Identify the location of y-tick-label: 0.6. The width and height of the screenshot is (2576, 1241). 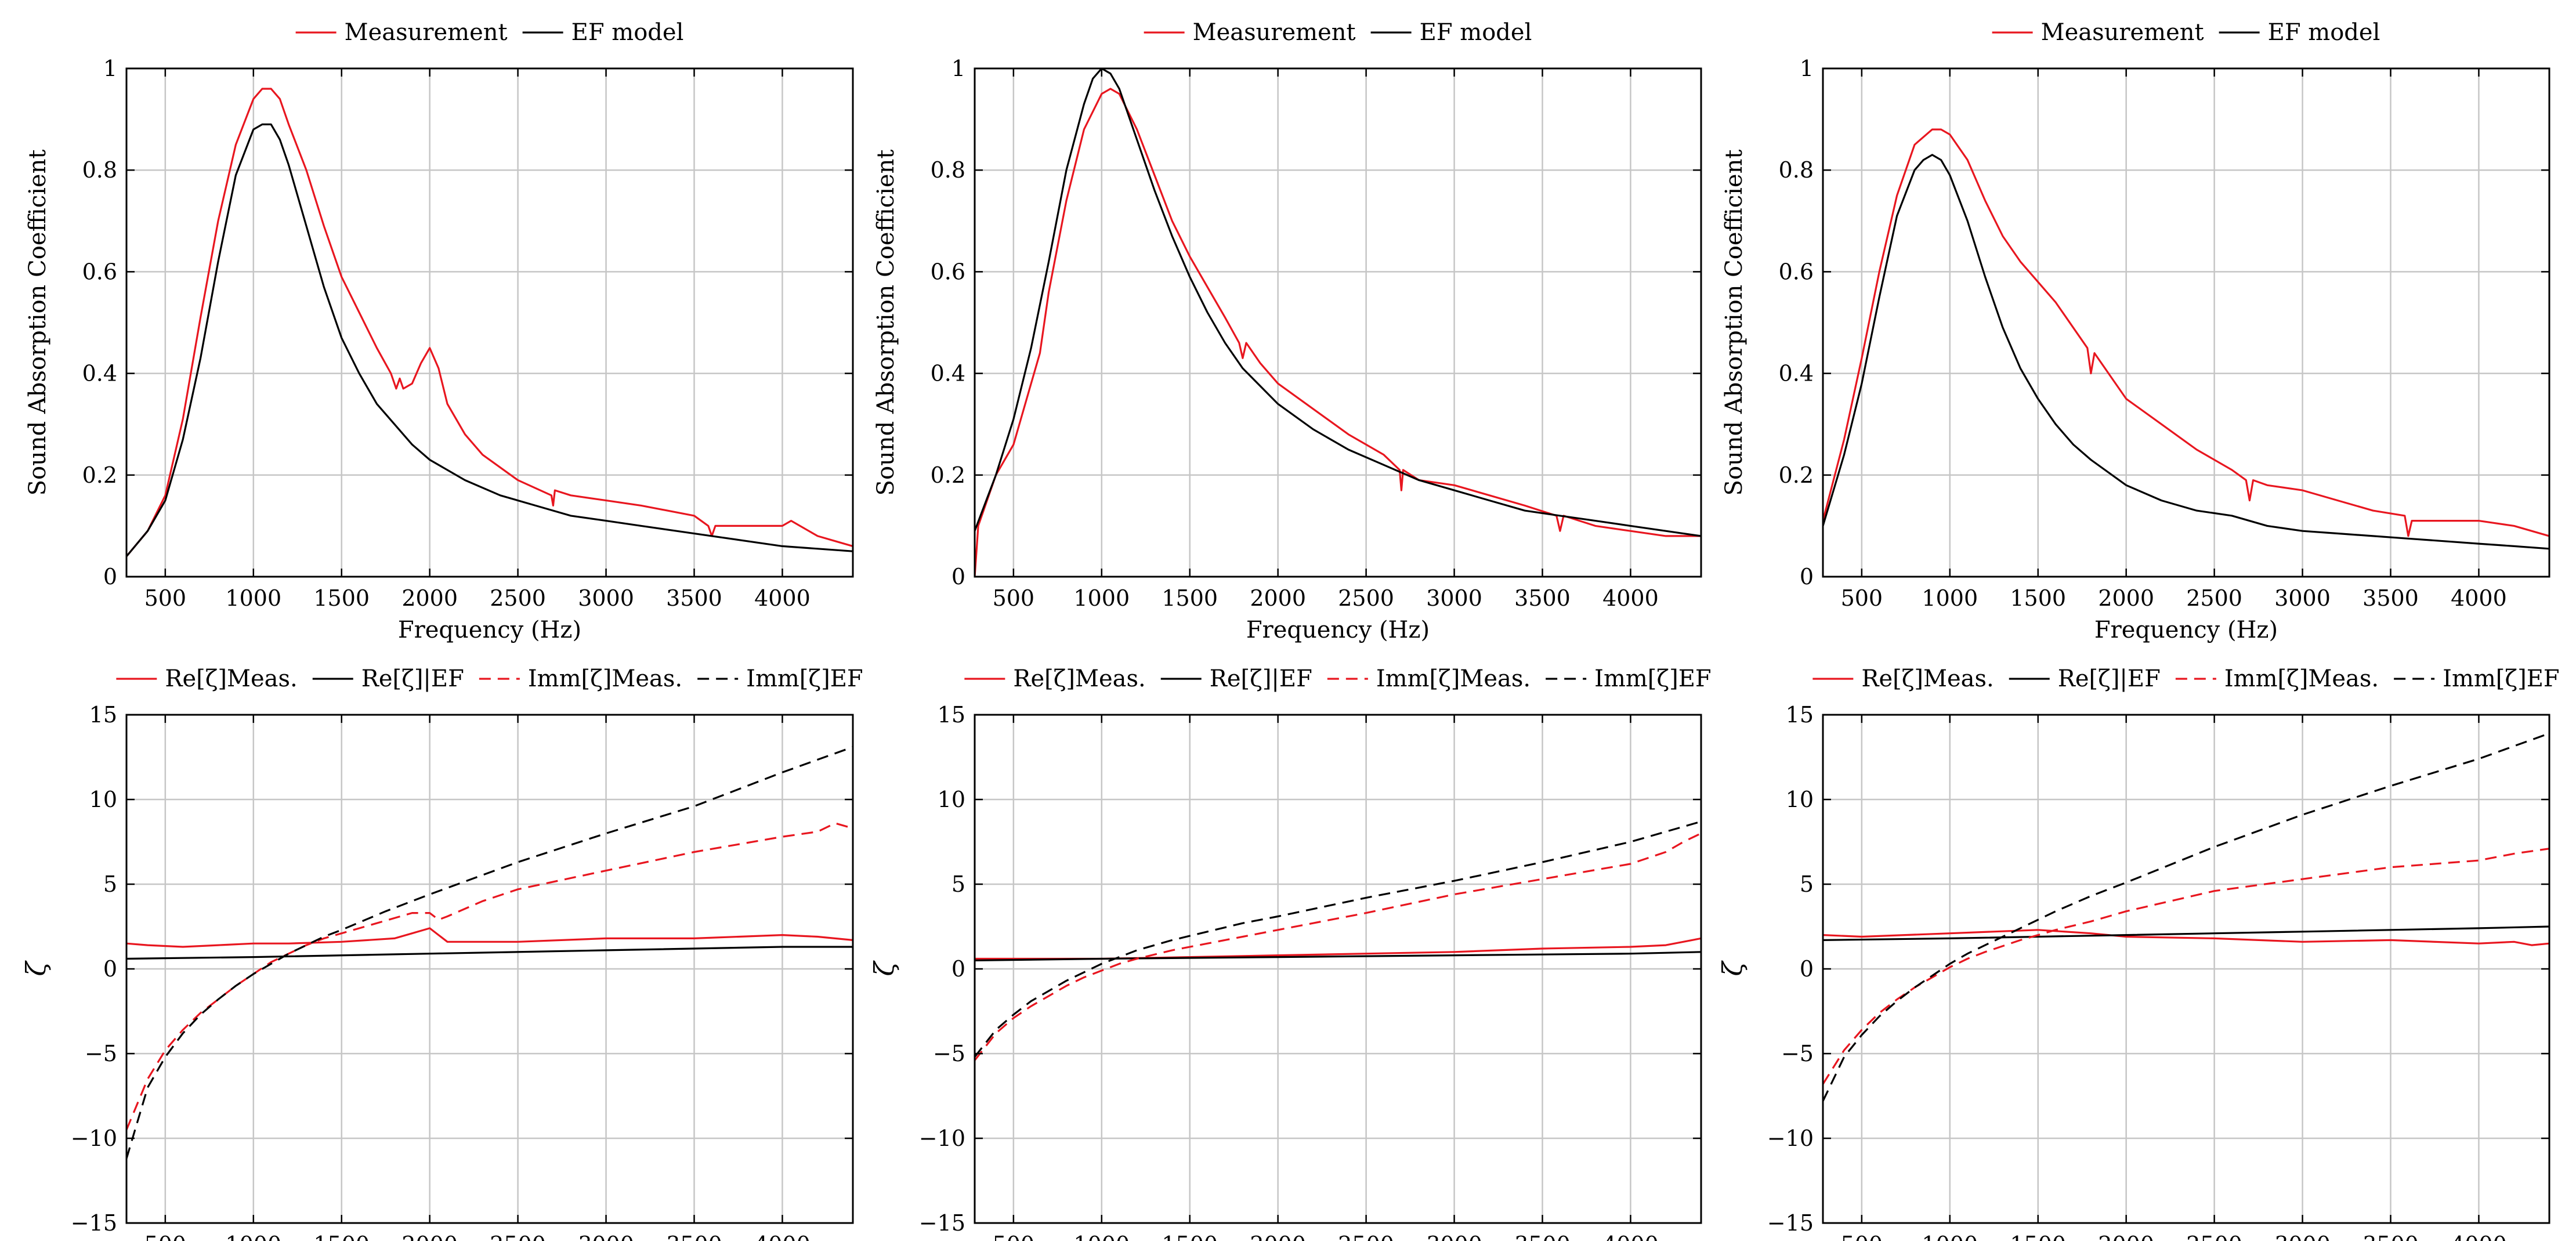
(99, 272).